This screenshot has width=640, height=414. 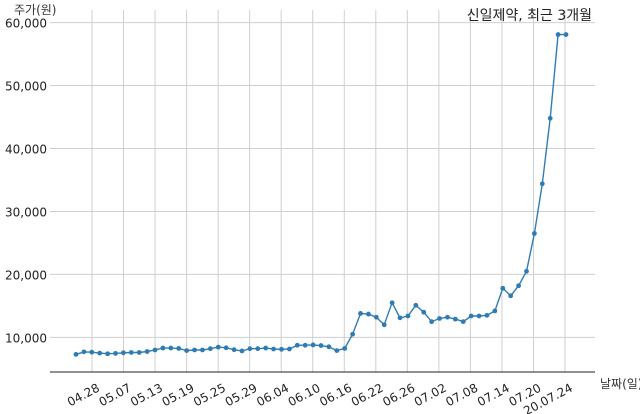 What do you see at coordinates (26, 212) in the screenshot?
I see `y-tick-label: 30,000` at bounding box center [26, 212].